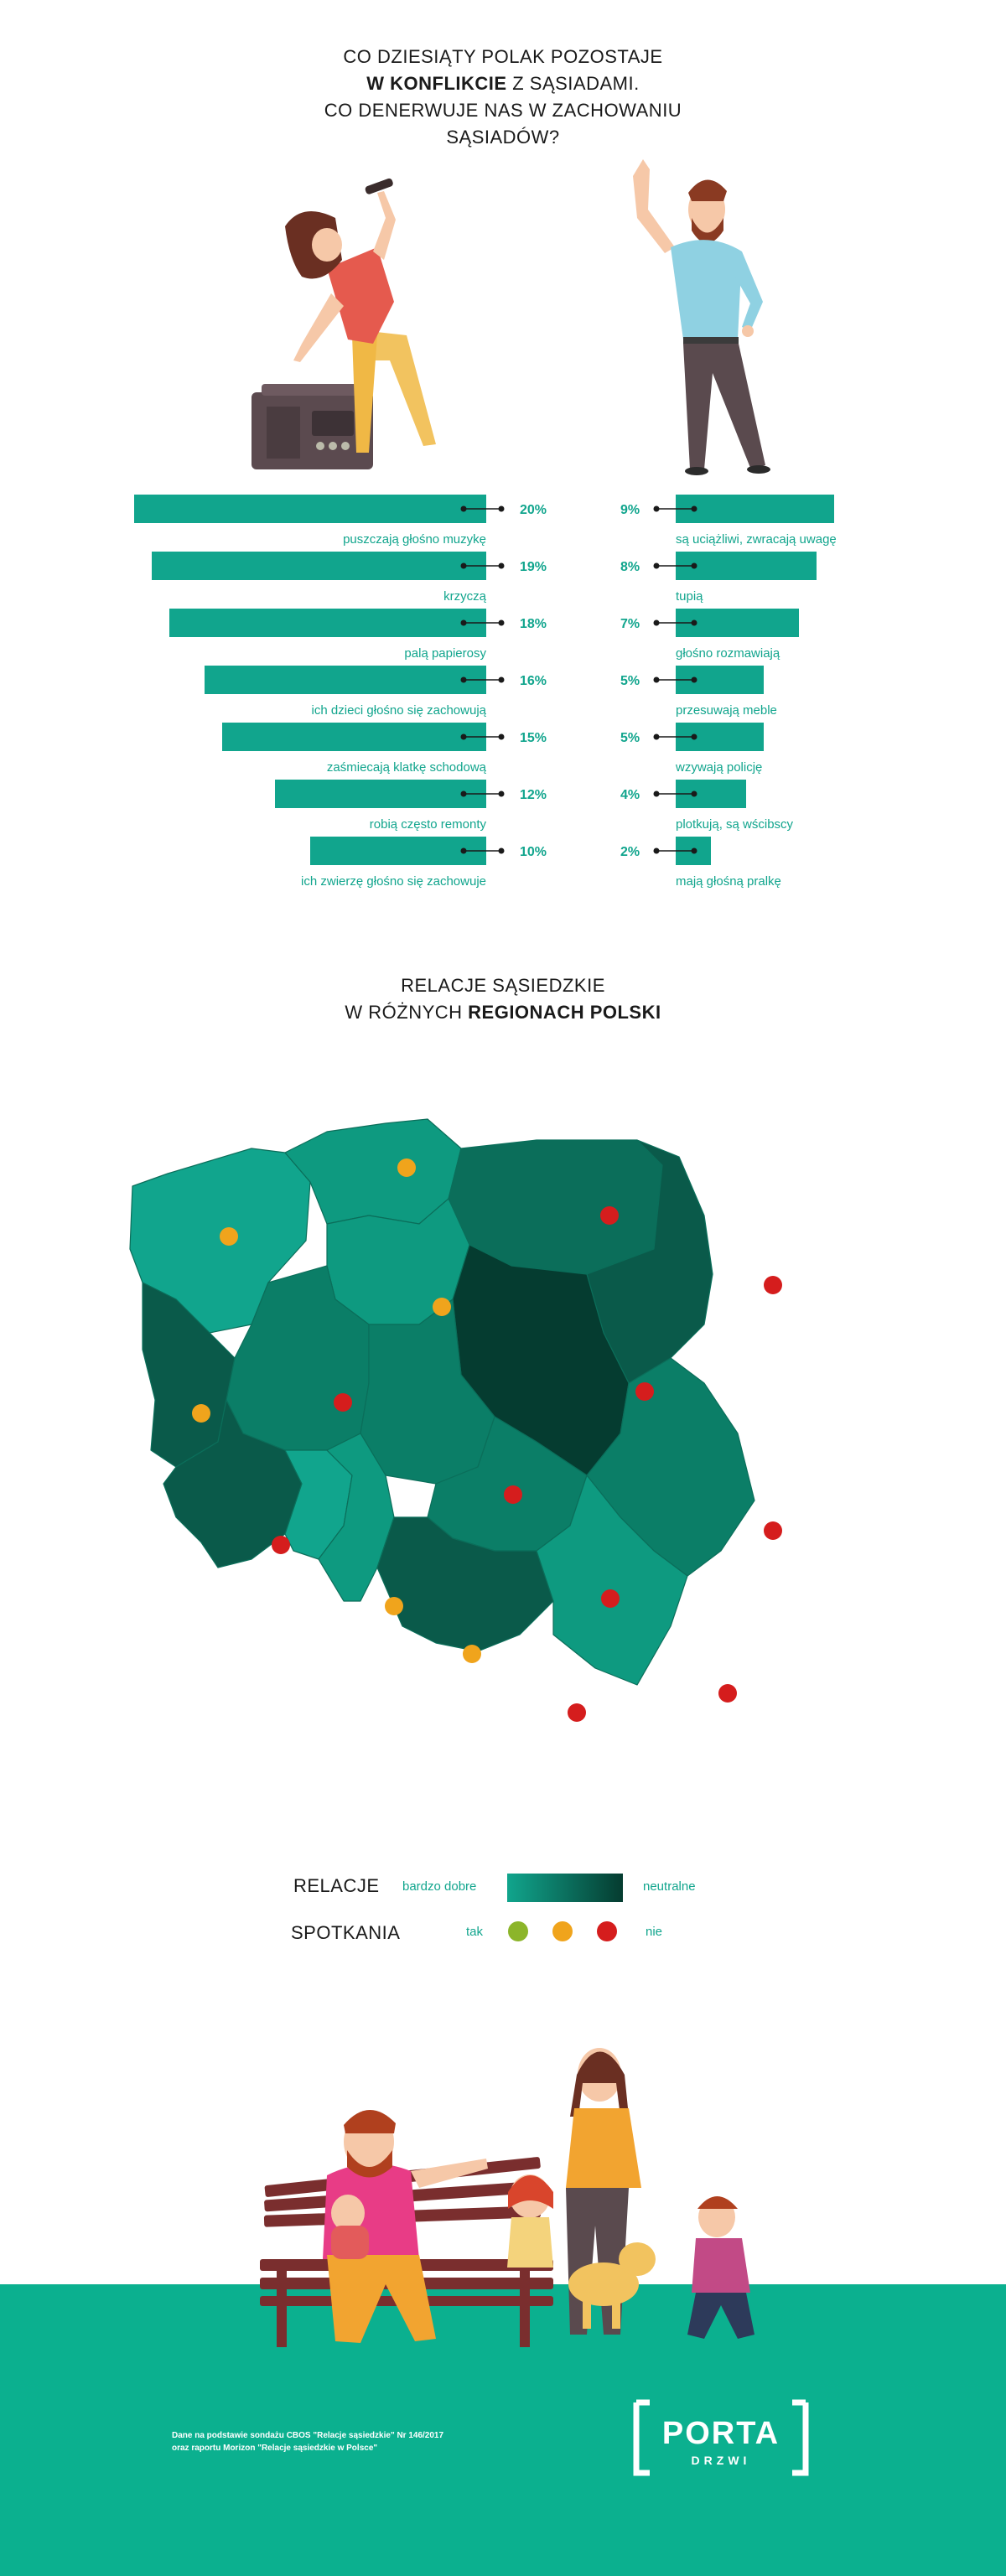  Describe the element at coordinates (533, 510) in the screenshot. I see `value-label-high-0: 20%` at that location.